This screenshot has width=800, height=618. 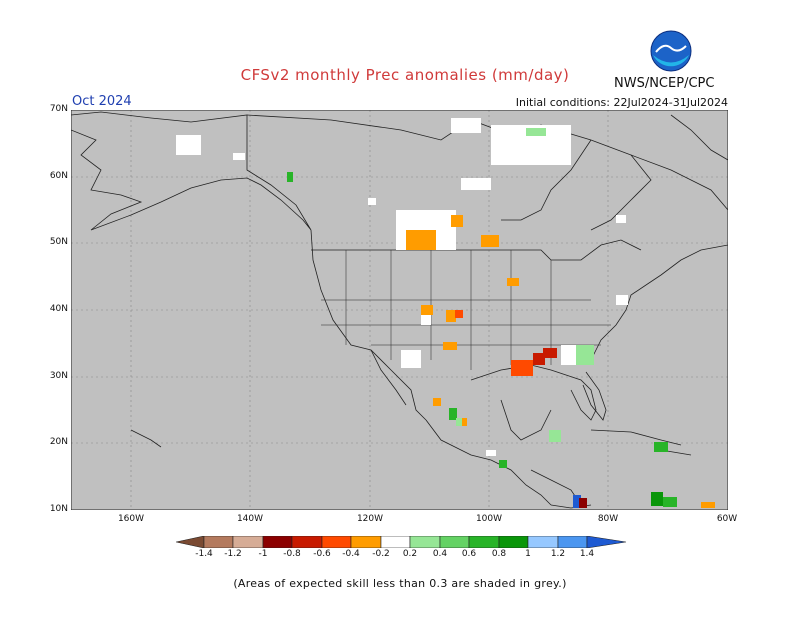 I want to click on cbar-label-5: -0.6, so click(x=322, y=554).